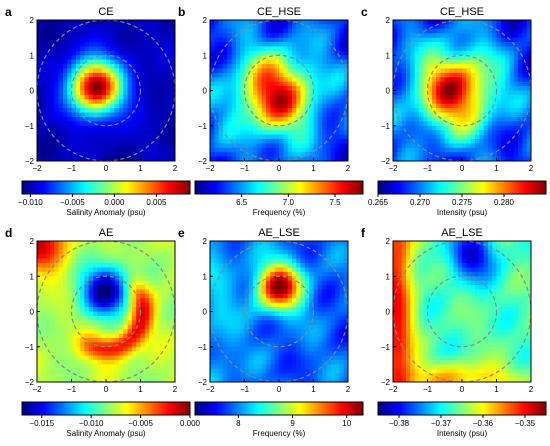 The width and height of the screenshot is (550, 446). Describe the element at coordinates (399, 423) in the screenshot. I see `colorbar-tick-label: −0.38` at that location.